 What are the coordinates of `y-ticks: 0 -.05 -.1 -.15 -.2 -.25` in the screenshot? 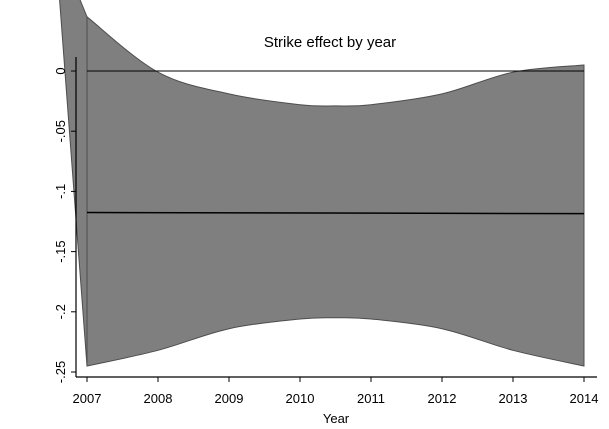 It's located at (64, 225).